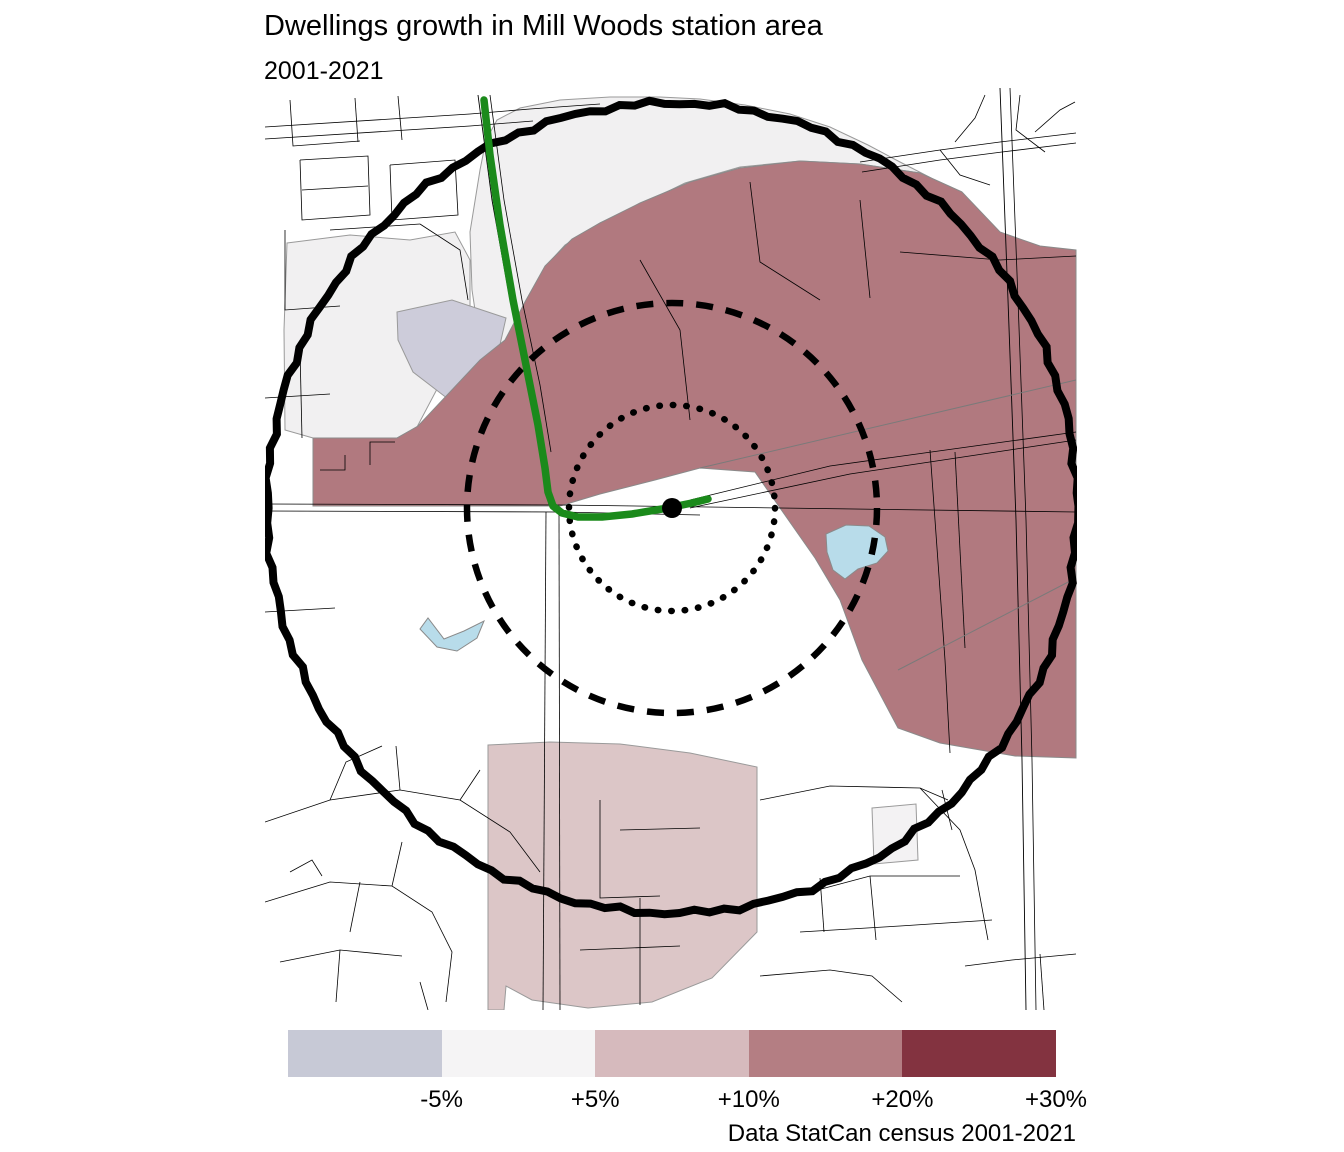  I want to click on legend-labels: -5% +5% +10% +20% +30%, so click(687, 1101).